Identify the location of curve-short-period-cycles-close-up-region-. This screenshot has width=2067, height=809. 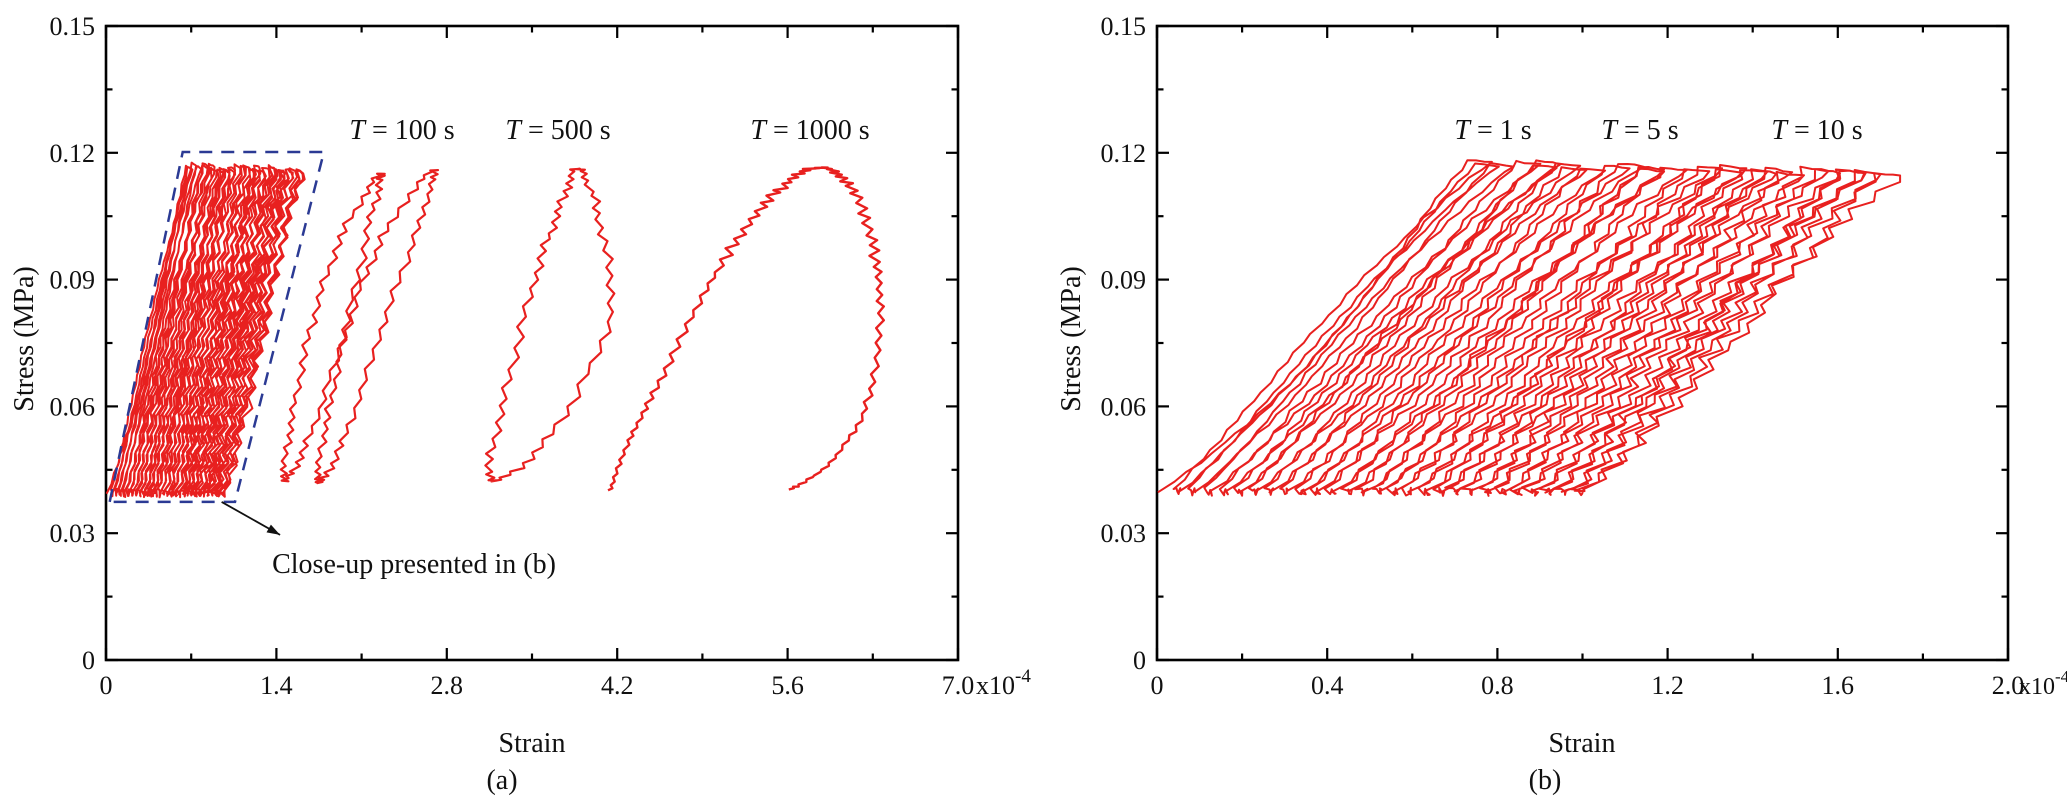
(205, 330).